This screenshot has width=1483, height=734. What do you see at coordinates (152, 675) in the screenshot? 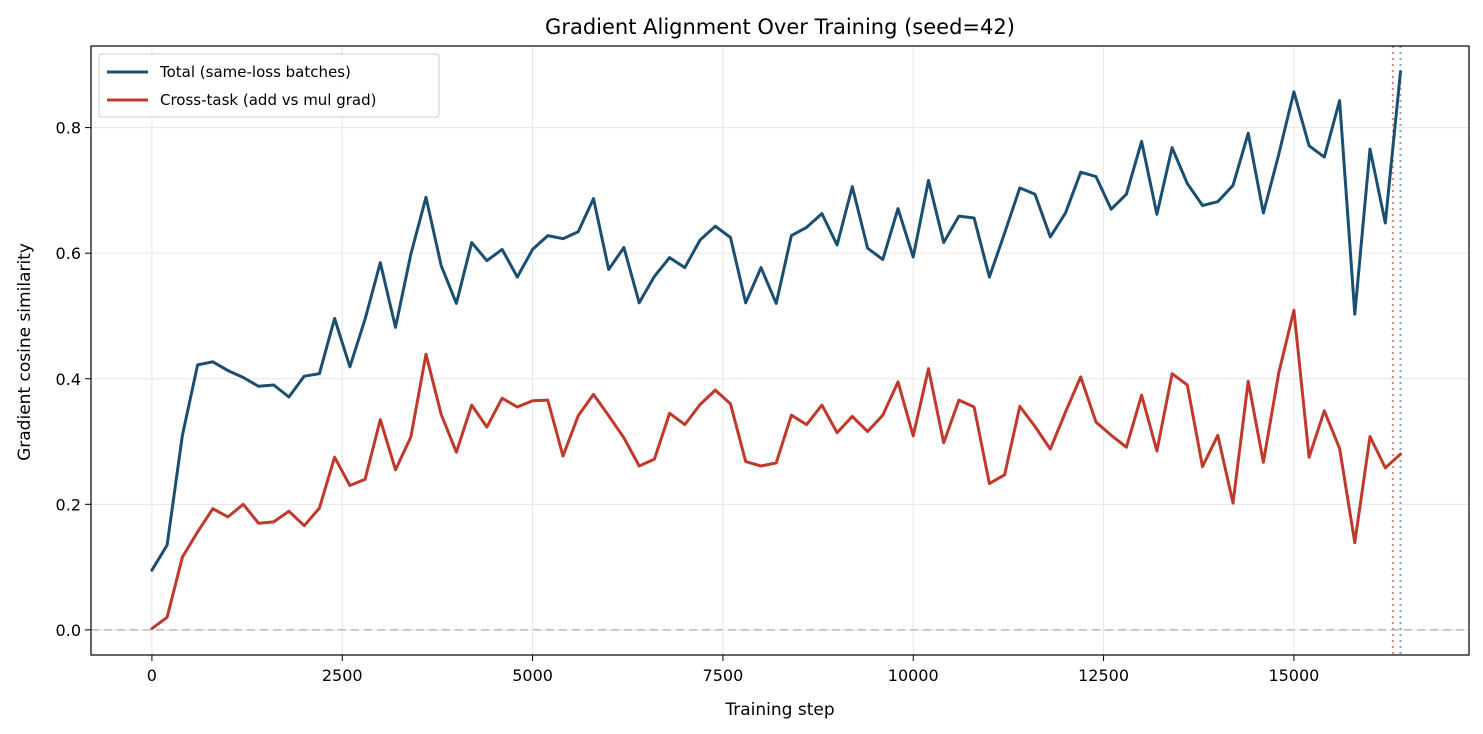
I see `x-tick-label: 0` at bounding box center [152, 675].